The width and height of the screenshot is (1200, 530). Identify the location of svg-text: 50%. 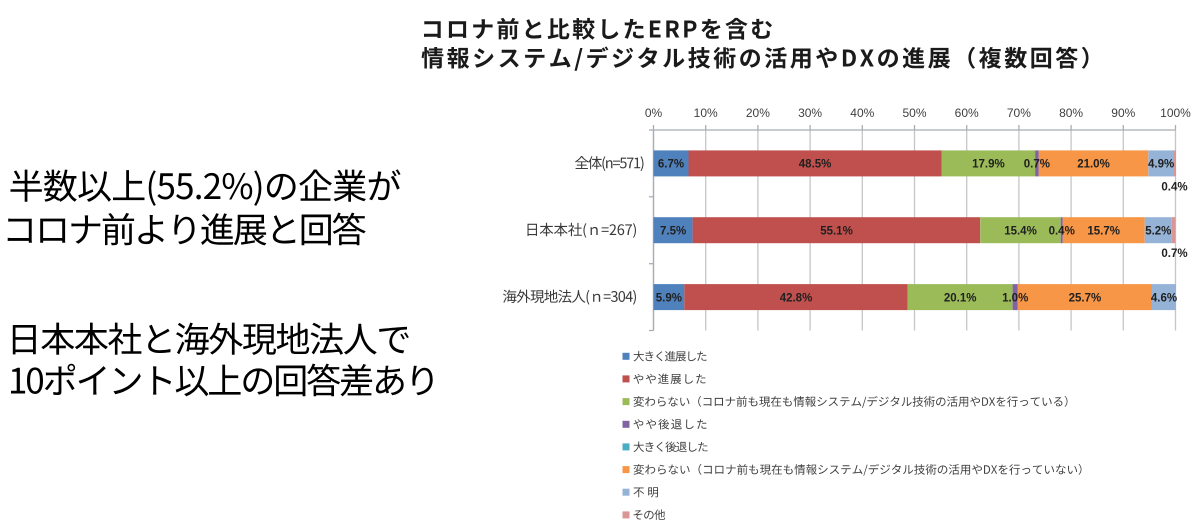
(914, 113).